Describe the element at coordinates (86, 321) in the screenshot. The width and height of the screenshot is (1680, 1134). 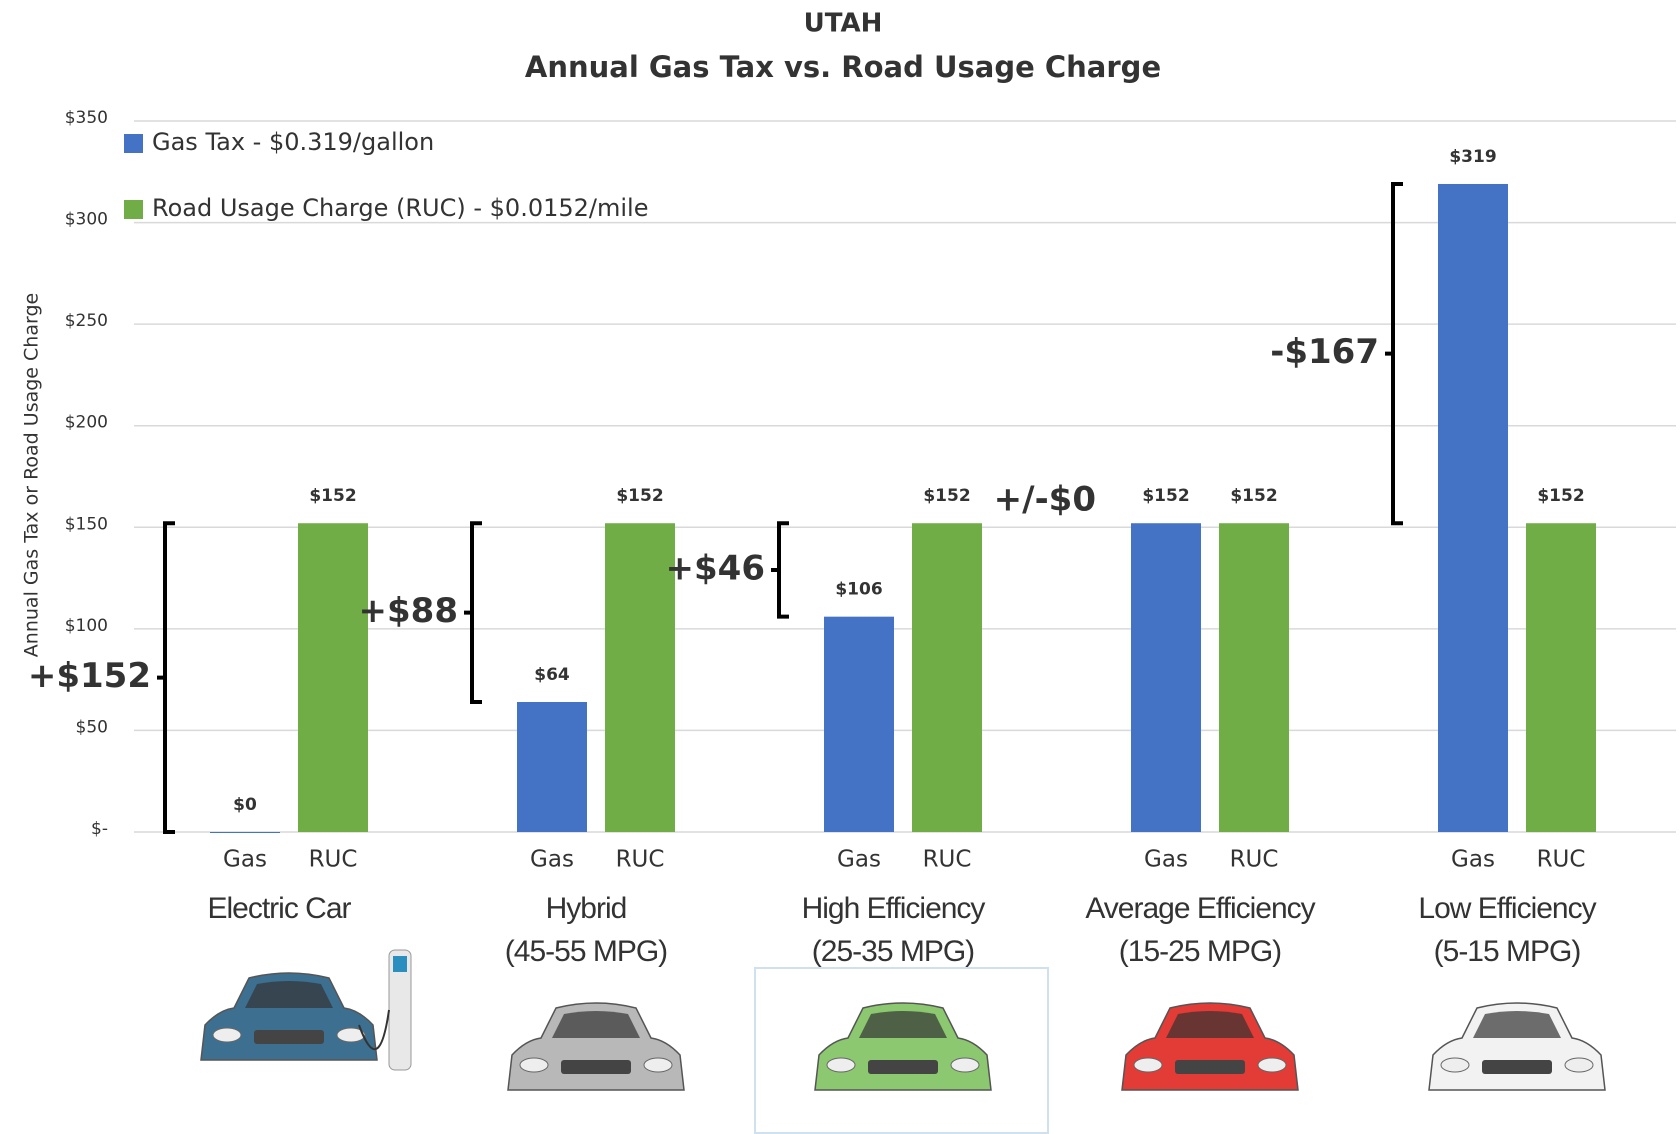
I see `y-tick-label: $250` at that location.